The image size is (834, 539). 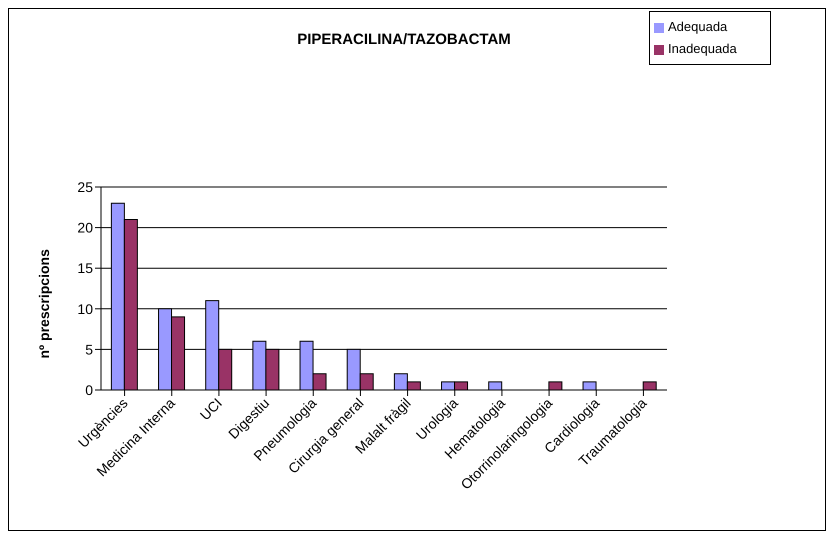 I want to click on y-tick-label: 25, so click(x=85, y=186).